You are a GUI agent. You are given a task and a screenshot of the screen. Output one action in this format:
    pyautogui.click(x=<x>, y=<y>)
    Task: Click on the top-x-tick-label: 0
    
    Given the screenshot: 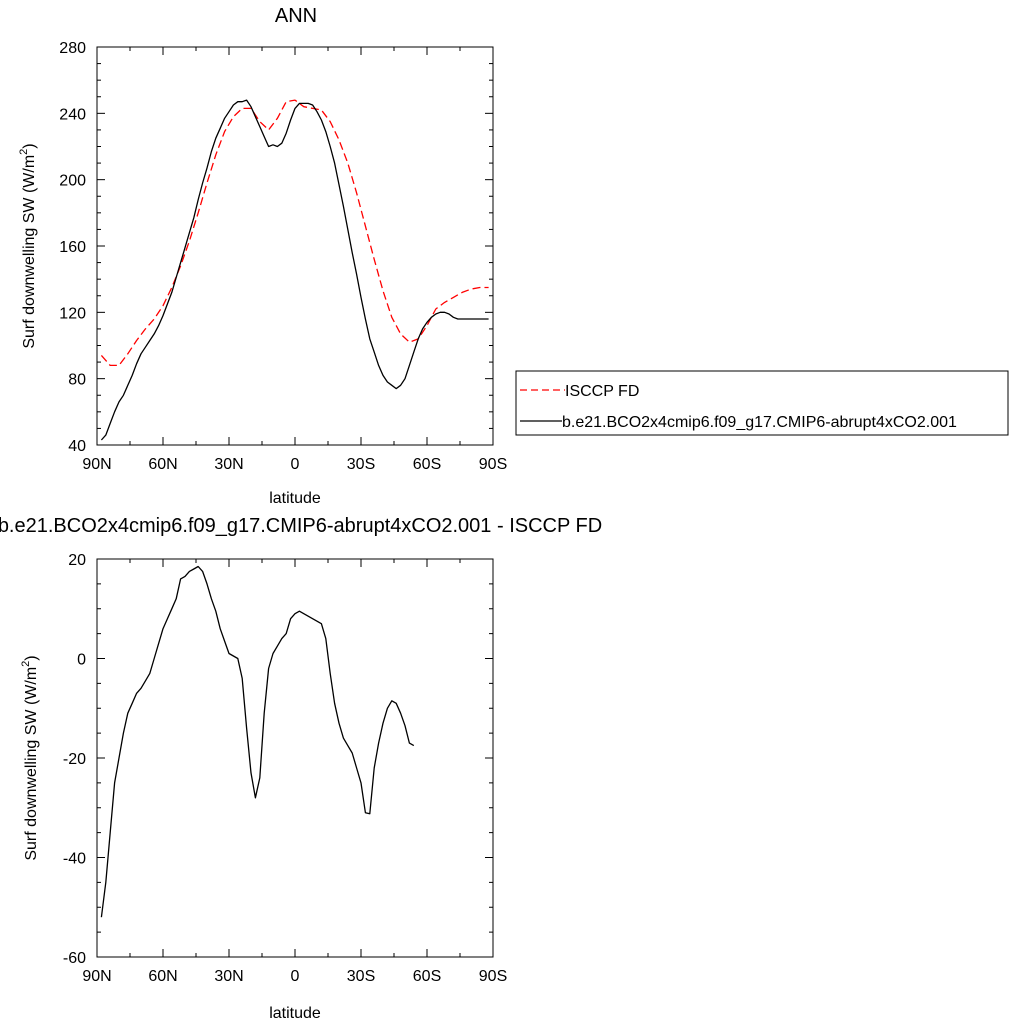 What is the action you would take?
    pyautogui.click(x=295, y=464)
    